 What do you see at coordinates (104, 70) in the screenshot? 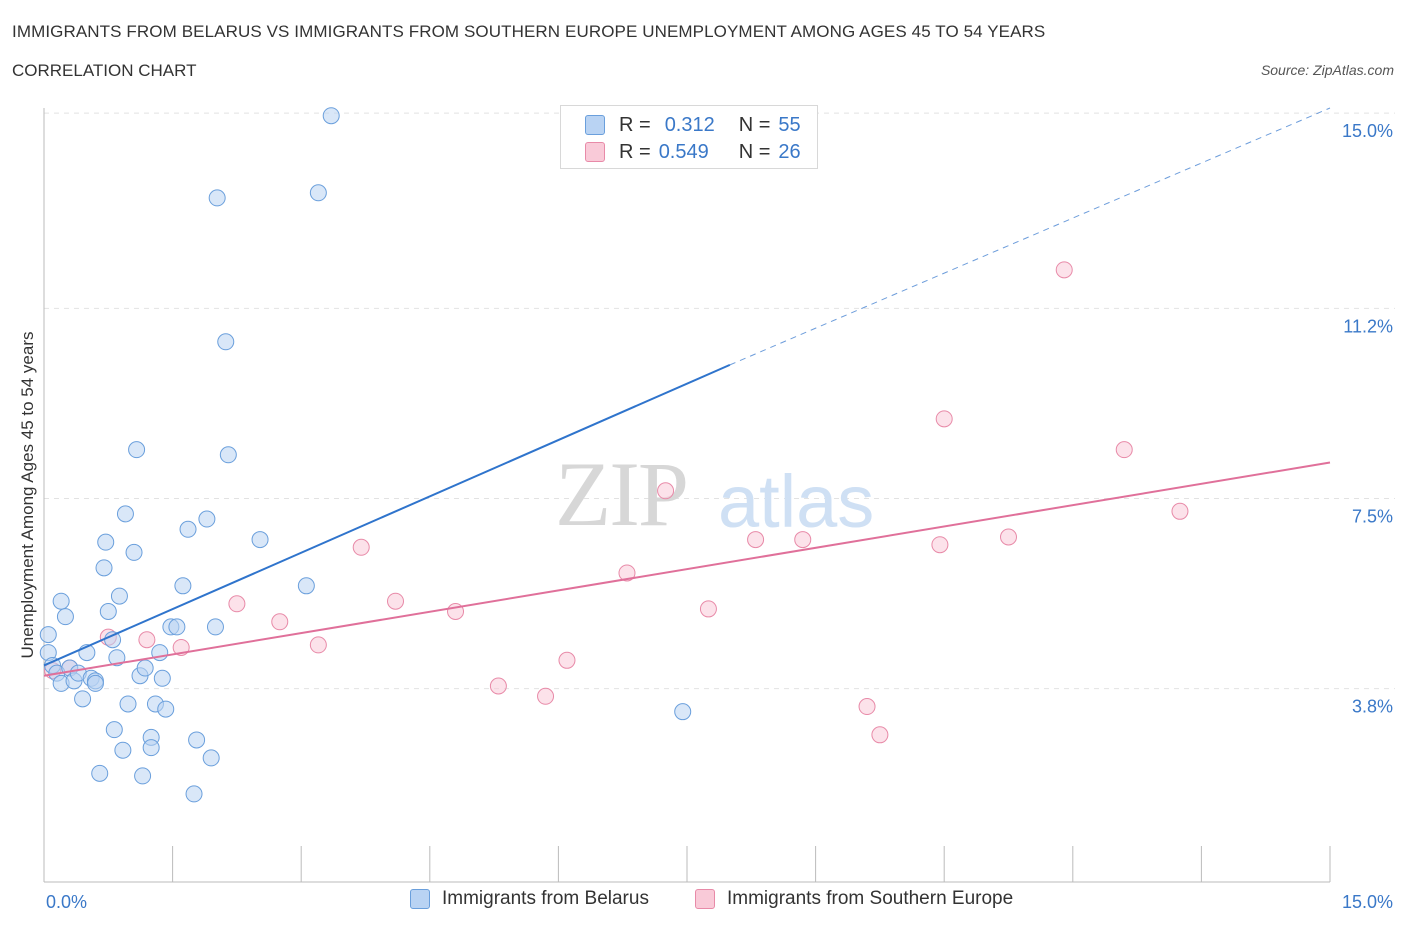
I see `chart-subtitle: CORRELATION CHART` at bounding box center [104, 70].